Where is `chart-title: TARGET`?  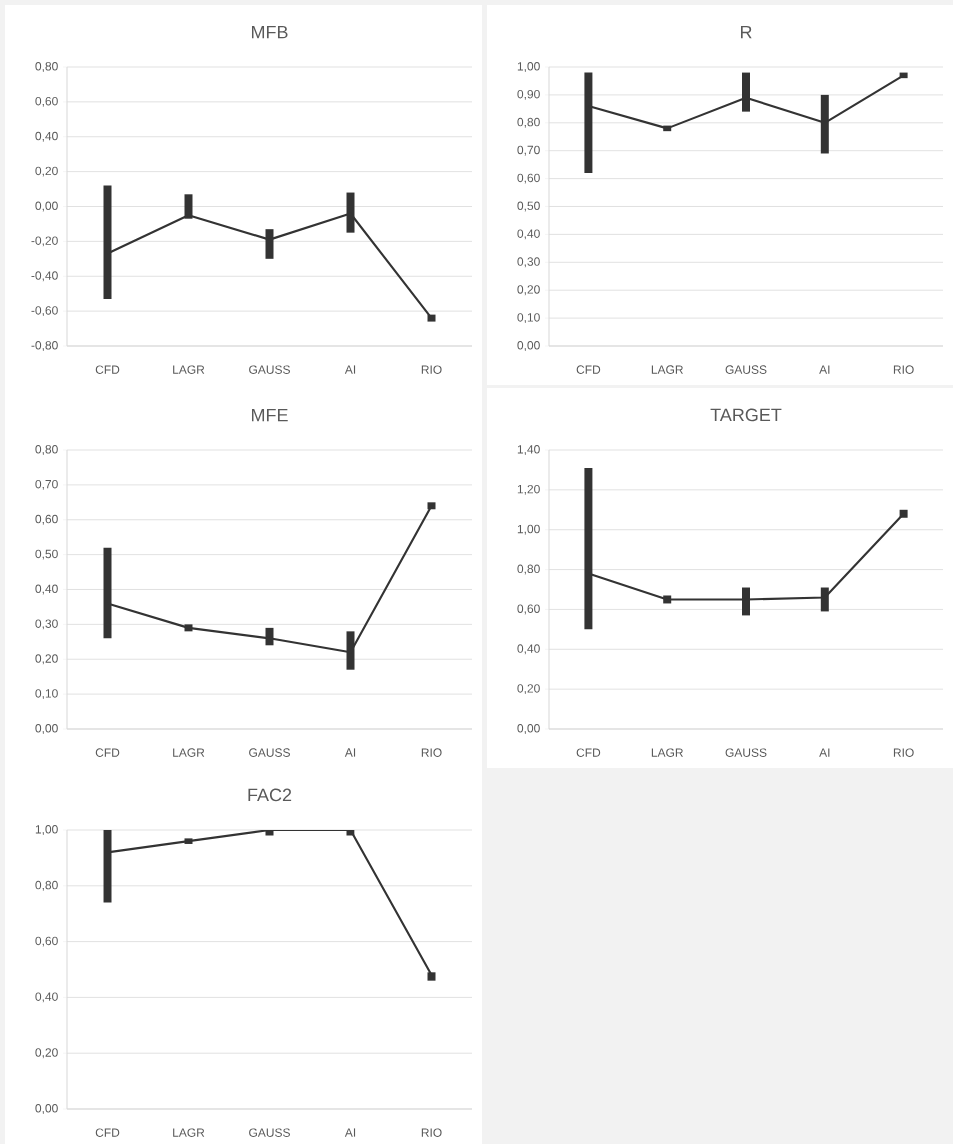 chart-title: TARGET is located at coordinates (746, 415).